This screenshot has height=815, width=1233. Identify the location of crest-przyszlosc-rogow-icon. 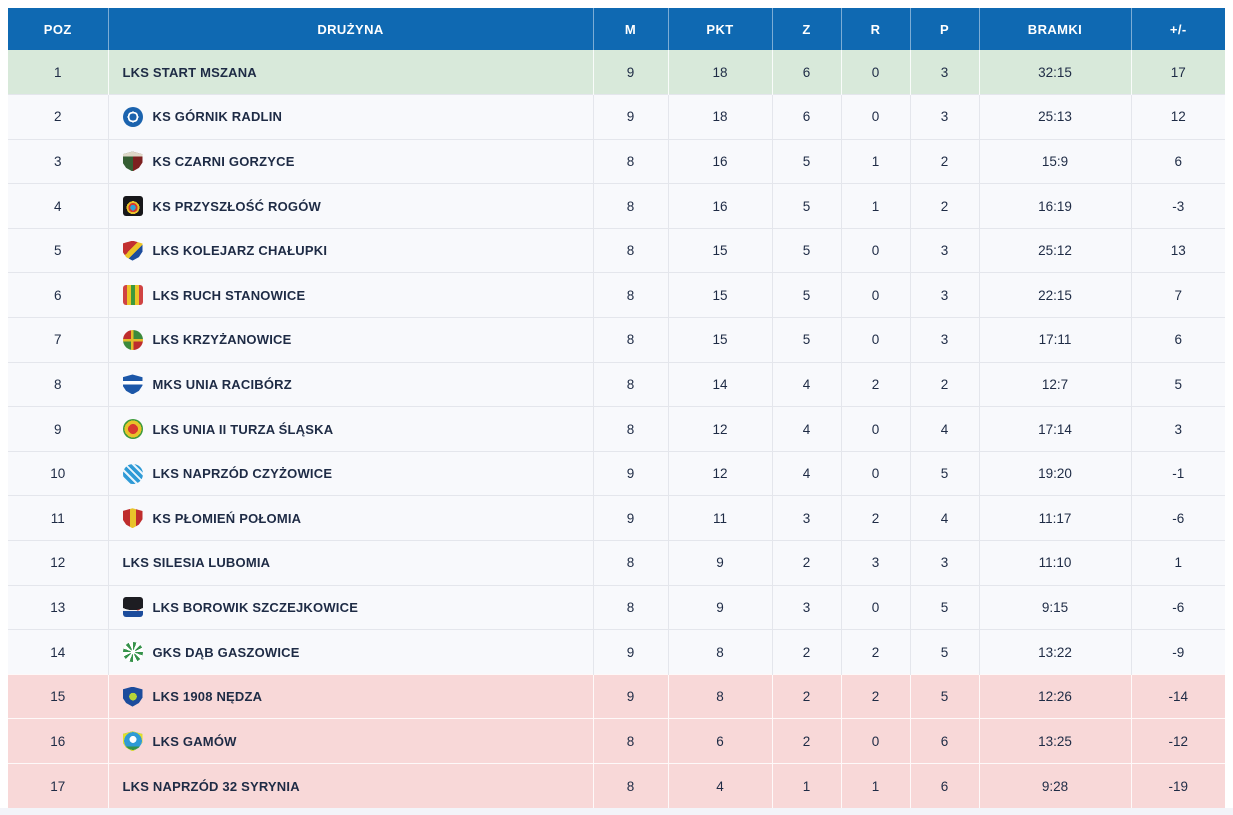
(132, 206).